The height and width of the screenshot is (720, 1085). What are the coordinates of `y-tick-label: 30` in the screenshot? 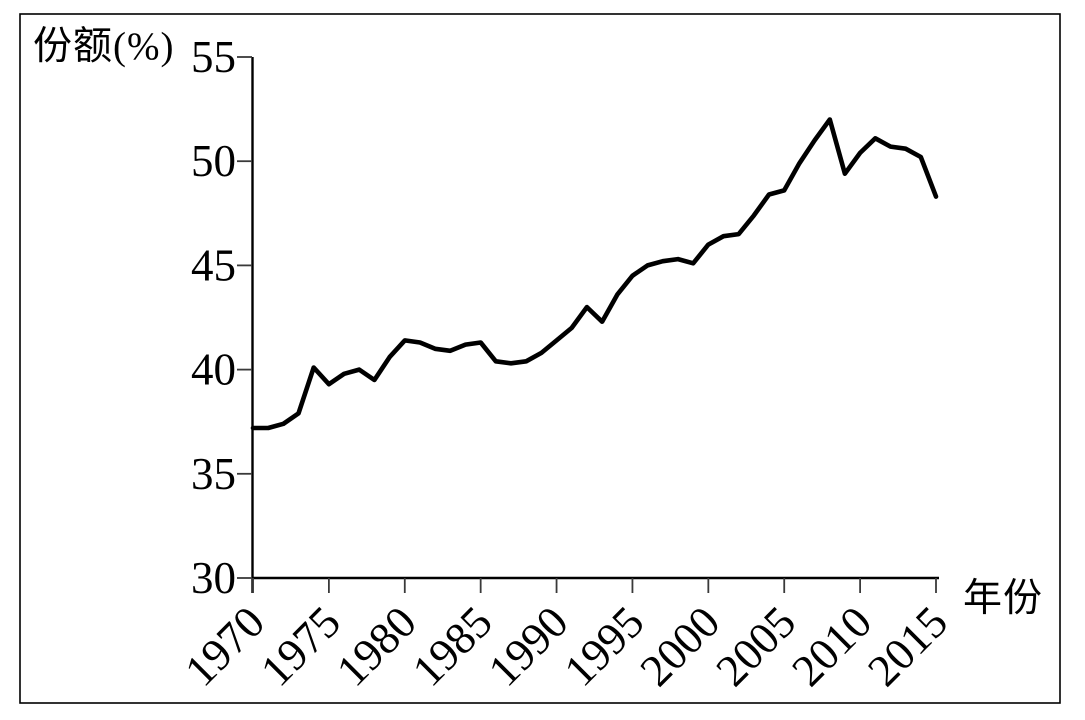 It's located at (213, 578).